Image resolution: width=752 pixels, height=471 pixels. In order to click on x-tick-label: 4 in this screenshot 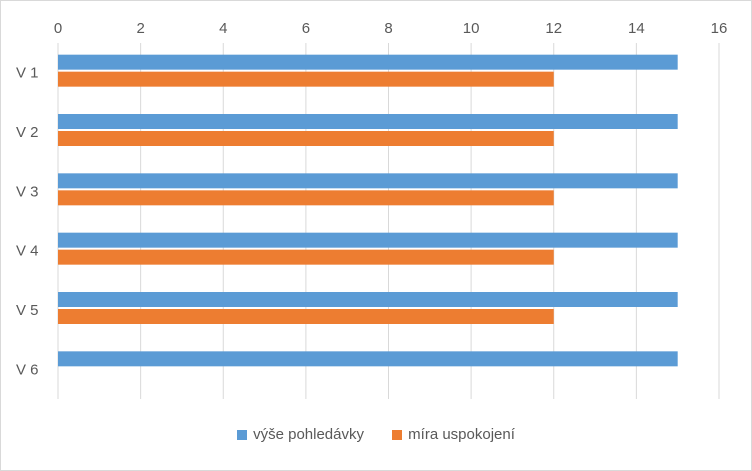, I will do `click(223, 28)`.